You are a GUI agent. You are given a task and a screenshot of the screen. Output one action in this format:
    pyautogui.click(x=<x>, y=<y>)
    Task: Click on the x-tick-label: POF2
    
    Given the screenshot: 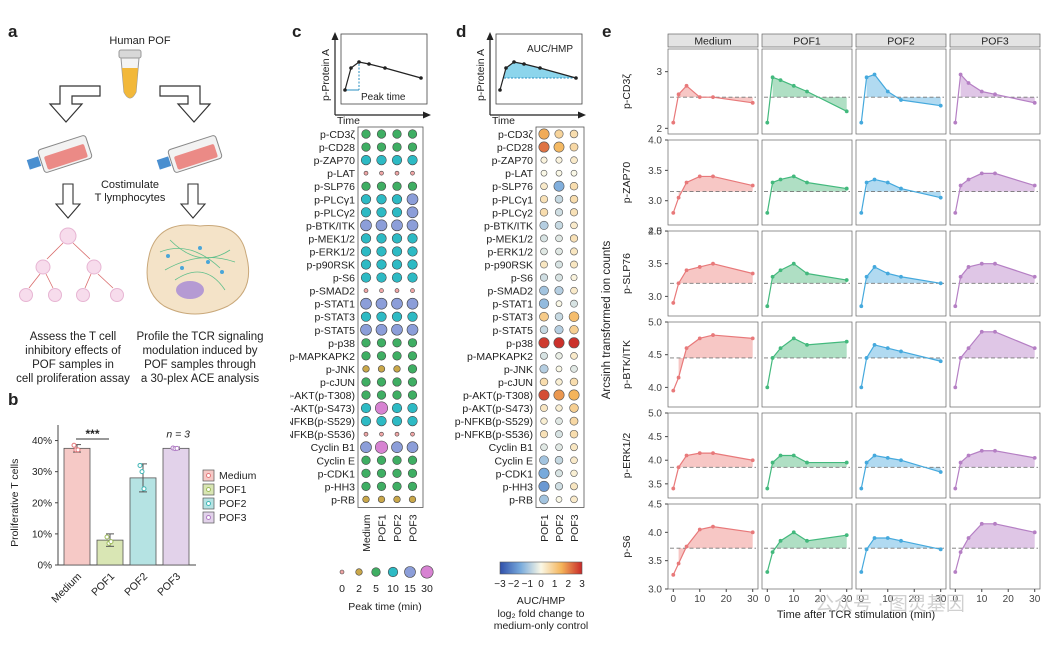 What is the action you would take?
    pyautogui.click(x=136, y=585)
    